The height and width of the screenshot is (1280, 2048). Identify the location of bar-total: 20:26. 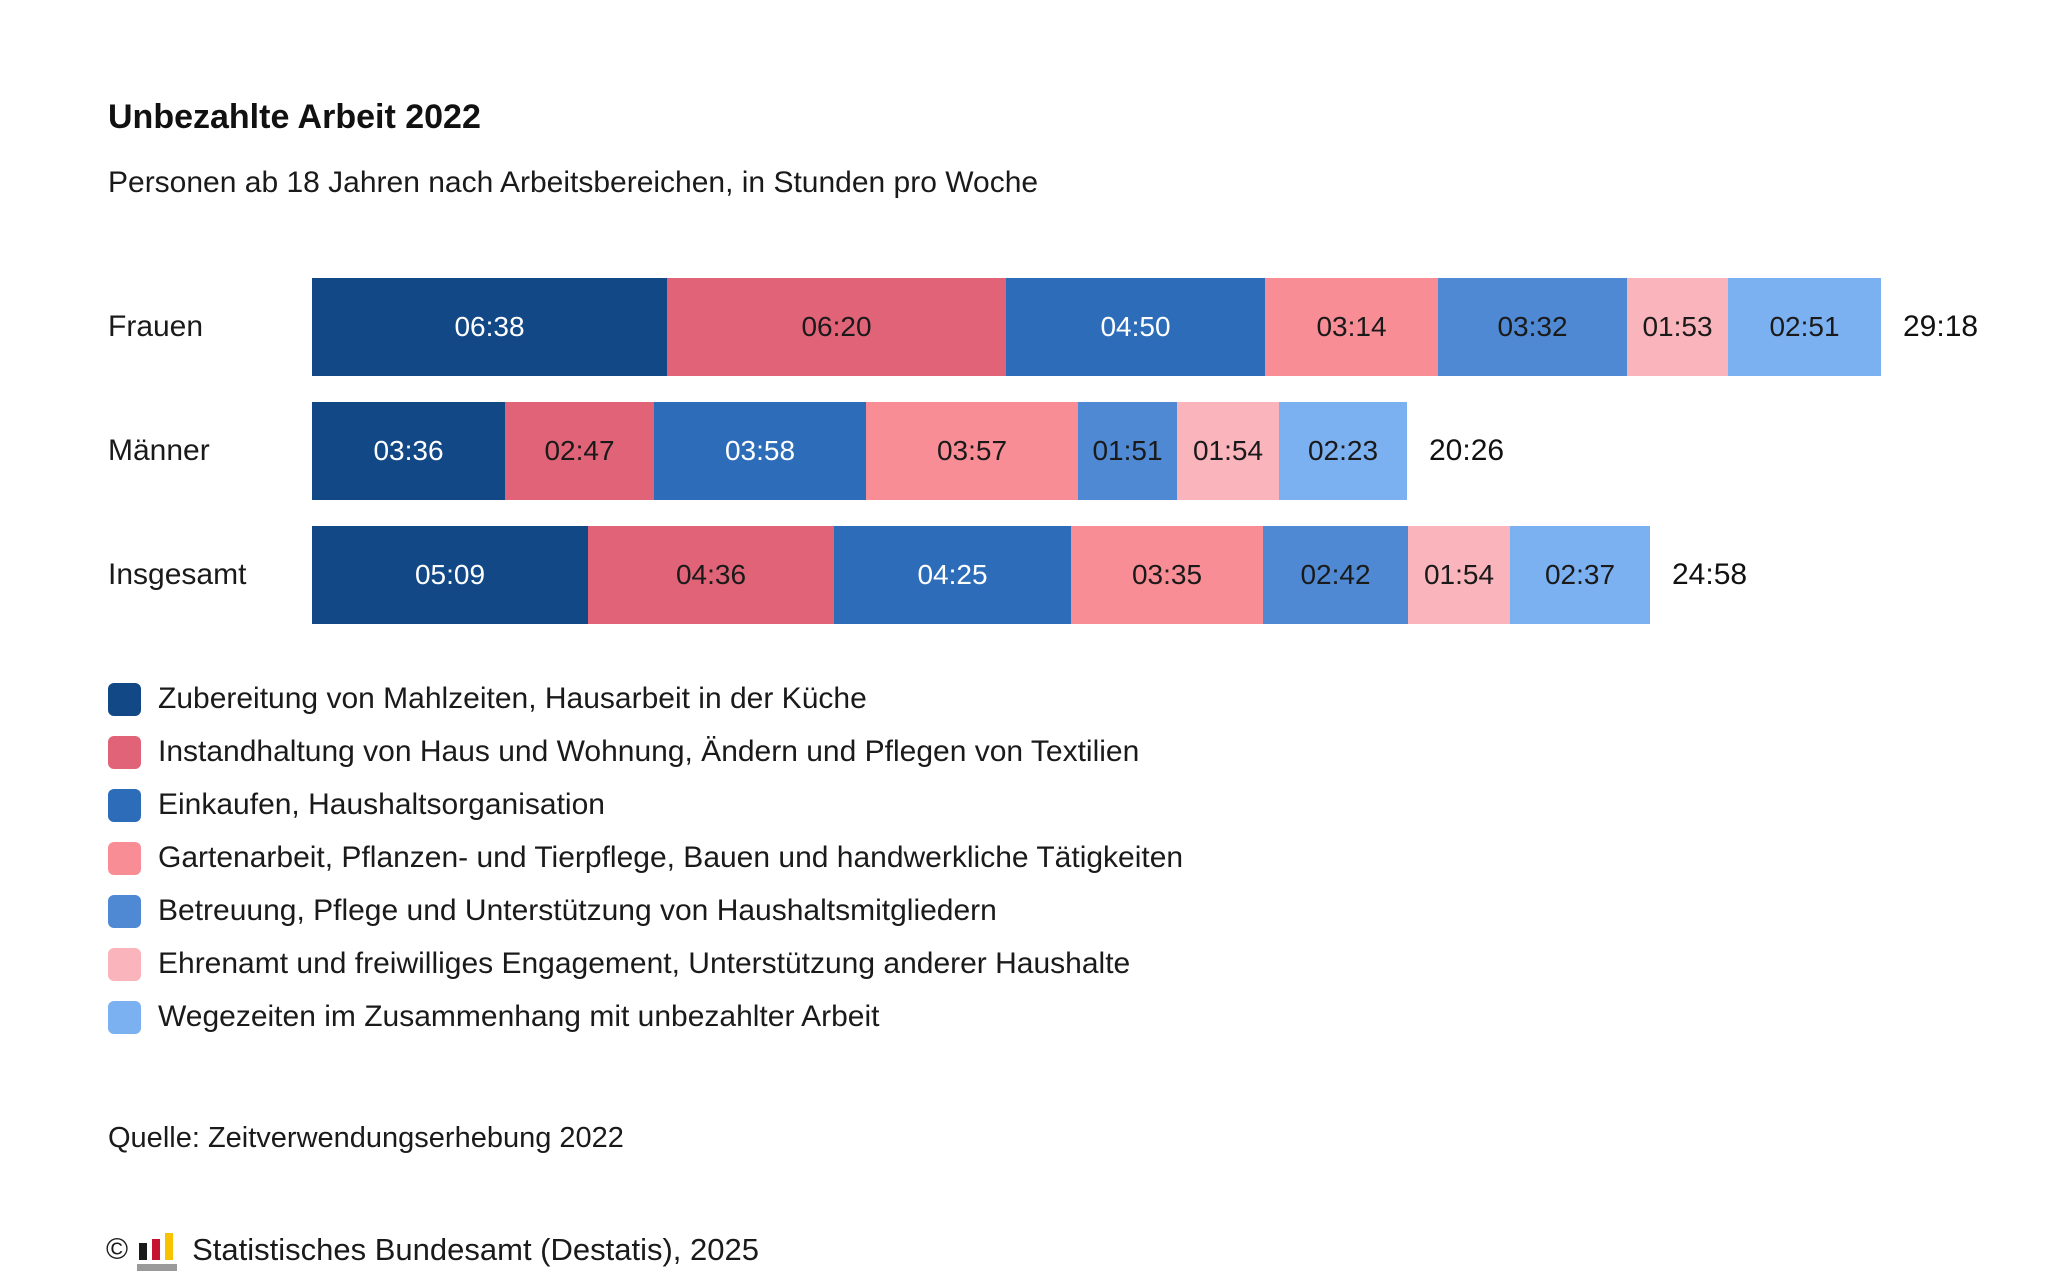
(1467, 450).